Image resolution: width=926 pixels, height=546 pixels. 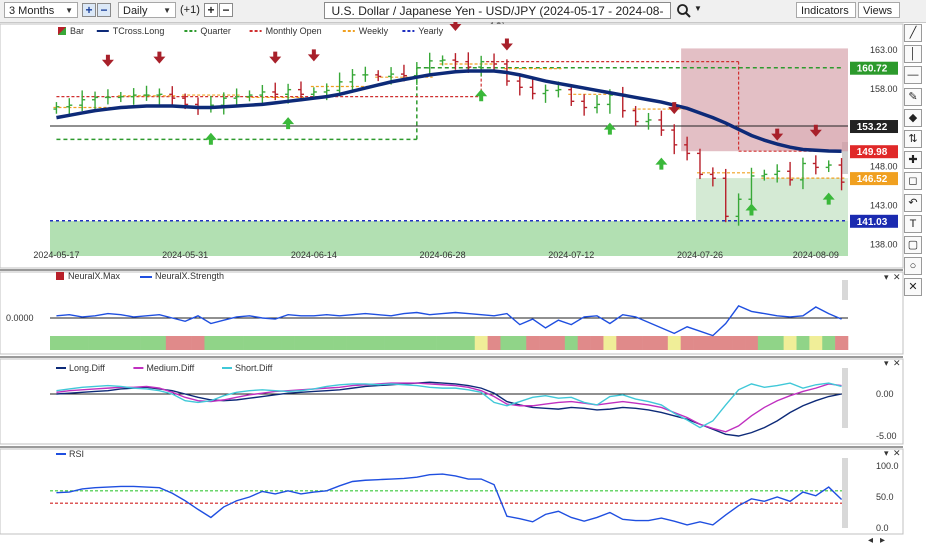 I want to click on diff-tick-label: -5.00, so click(x=886, y=436).